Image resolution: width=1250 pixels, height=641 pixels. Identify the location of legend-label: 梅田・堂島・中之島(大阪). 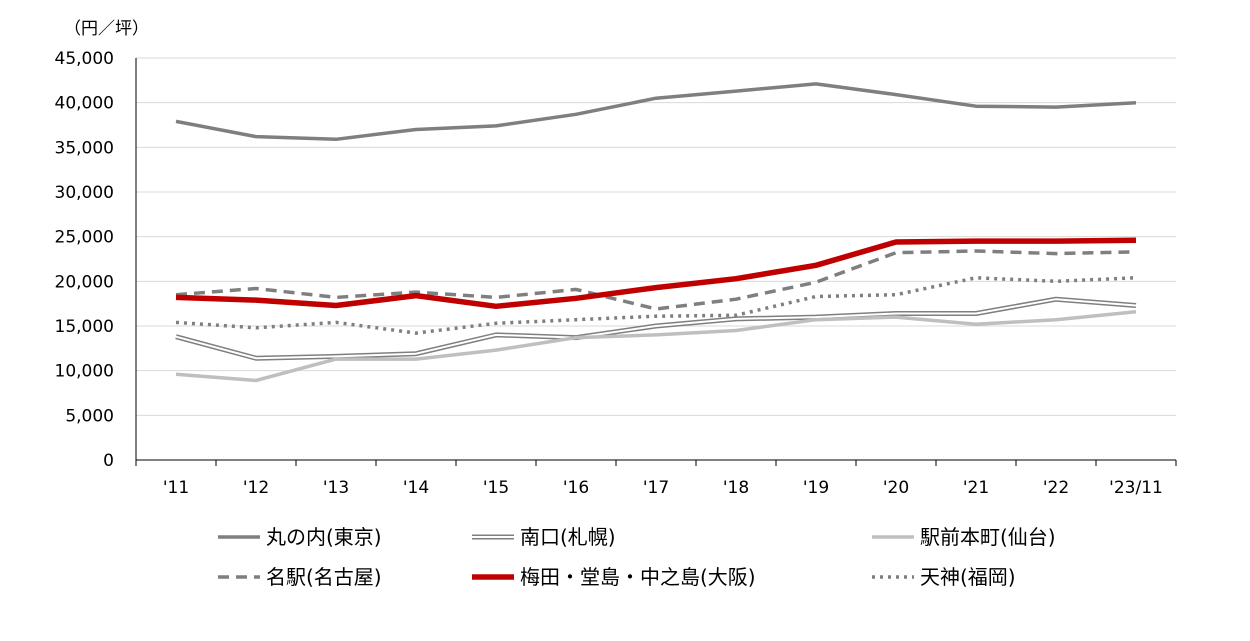
(638, 577).